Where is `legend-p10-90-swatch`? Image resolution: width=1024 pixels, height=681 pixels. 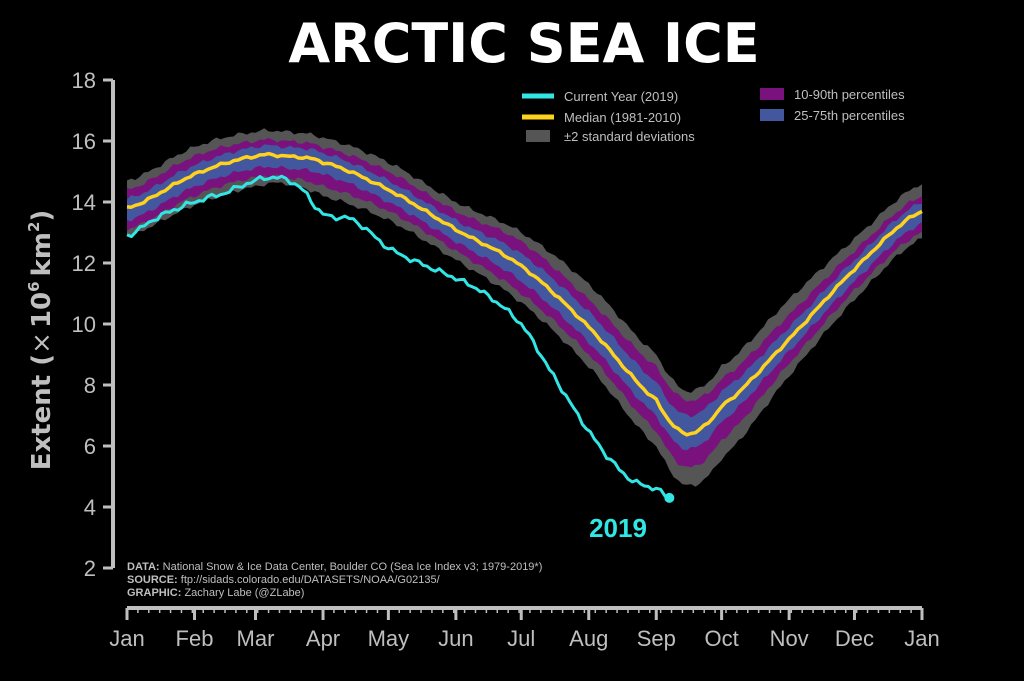
legend-p10-90-swatch is located at coordinates (772, 94).